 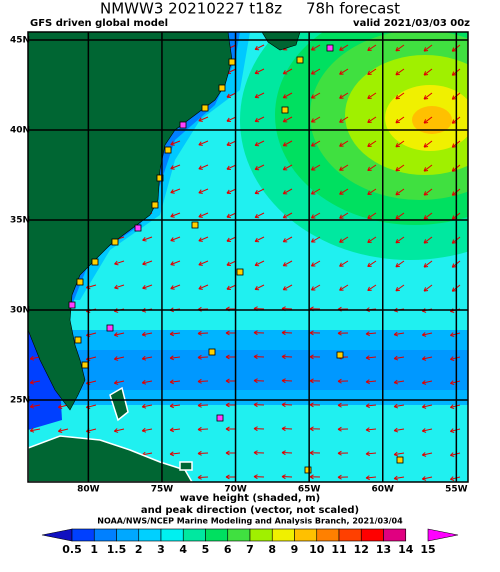 What do you see at coordinates (20, 41) in the screenshot?
I see `lat-label: 45N` at bounding box center [20, 41].